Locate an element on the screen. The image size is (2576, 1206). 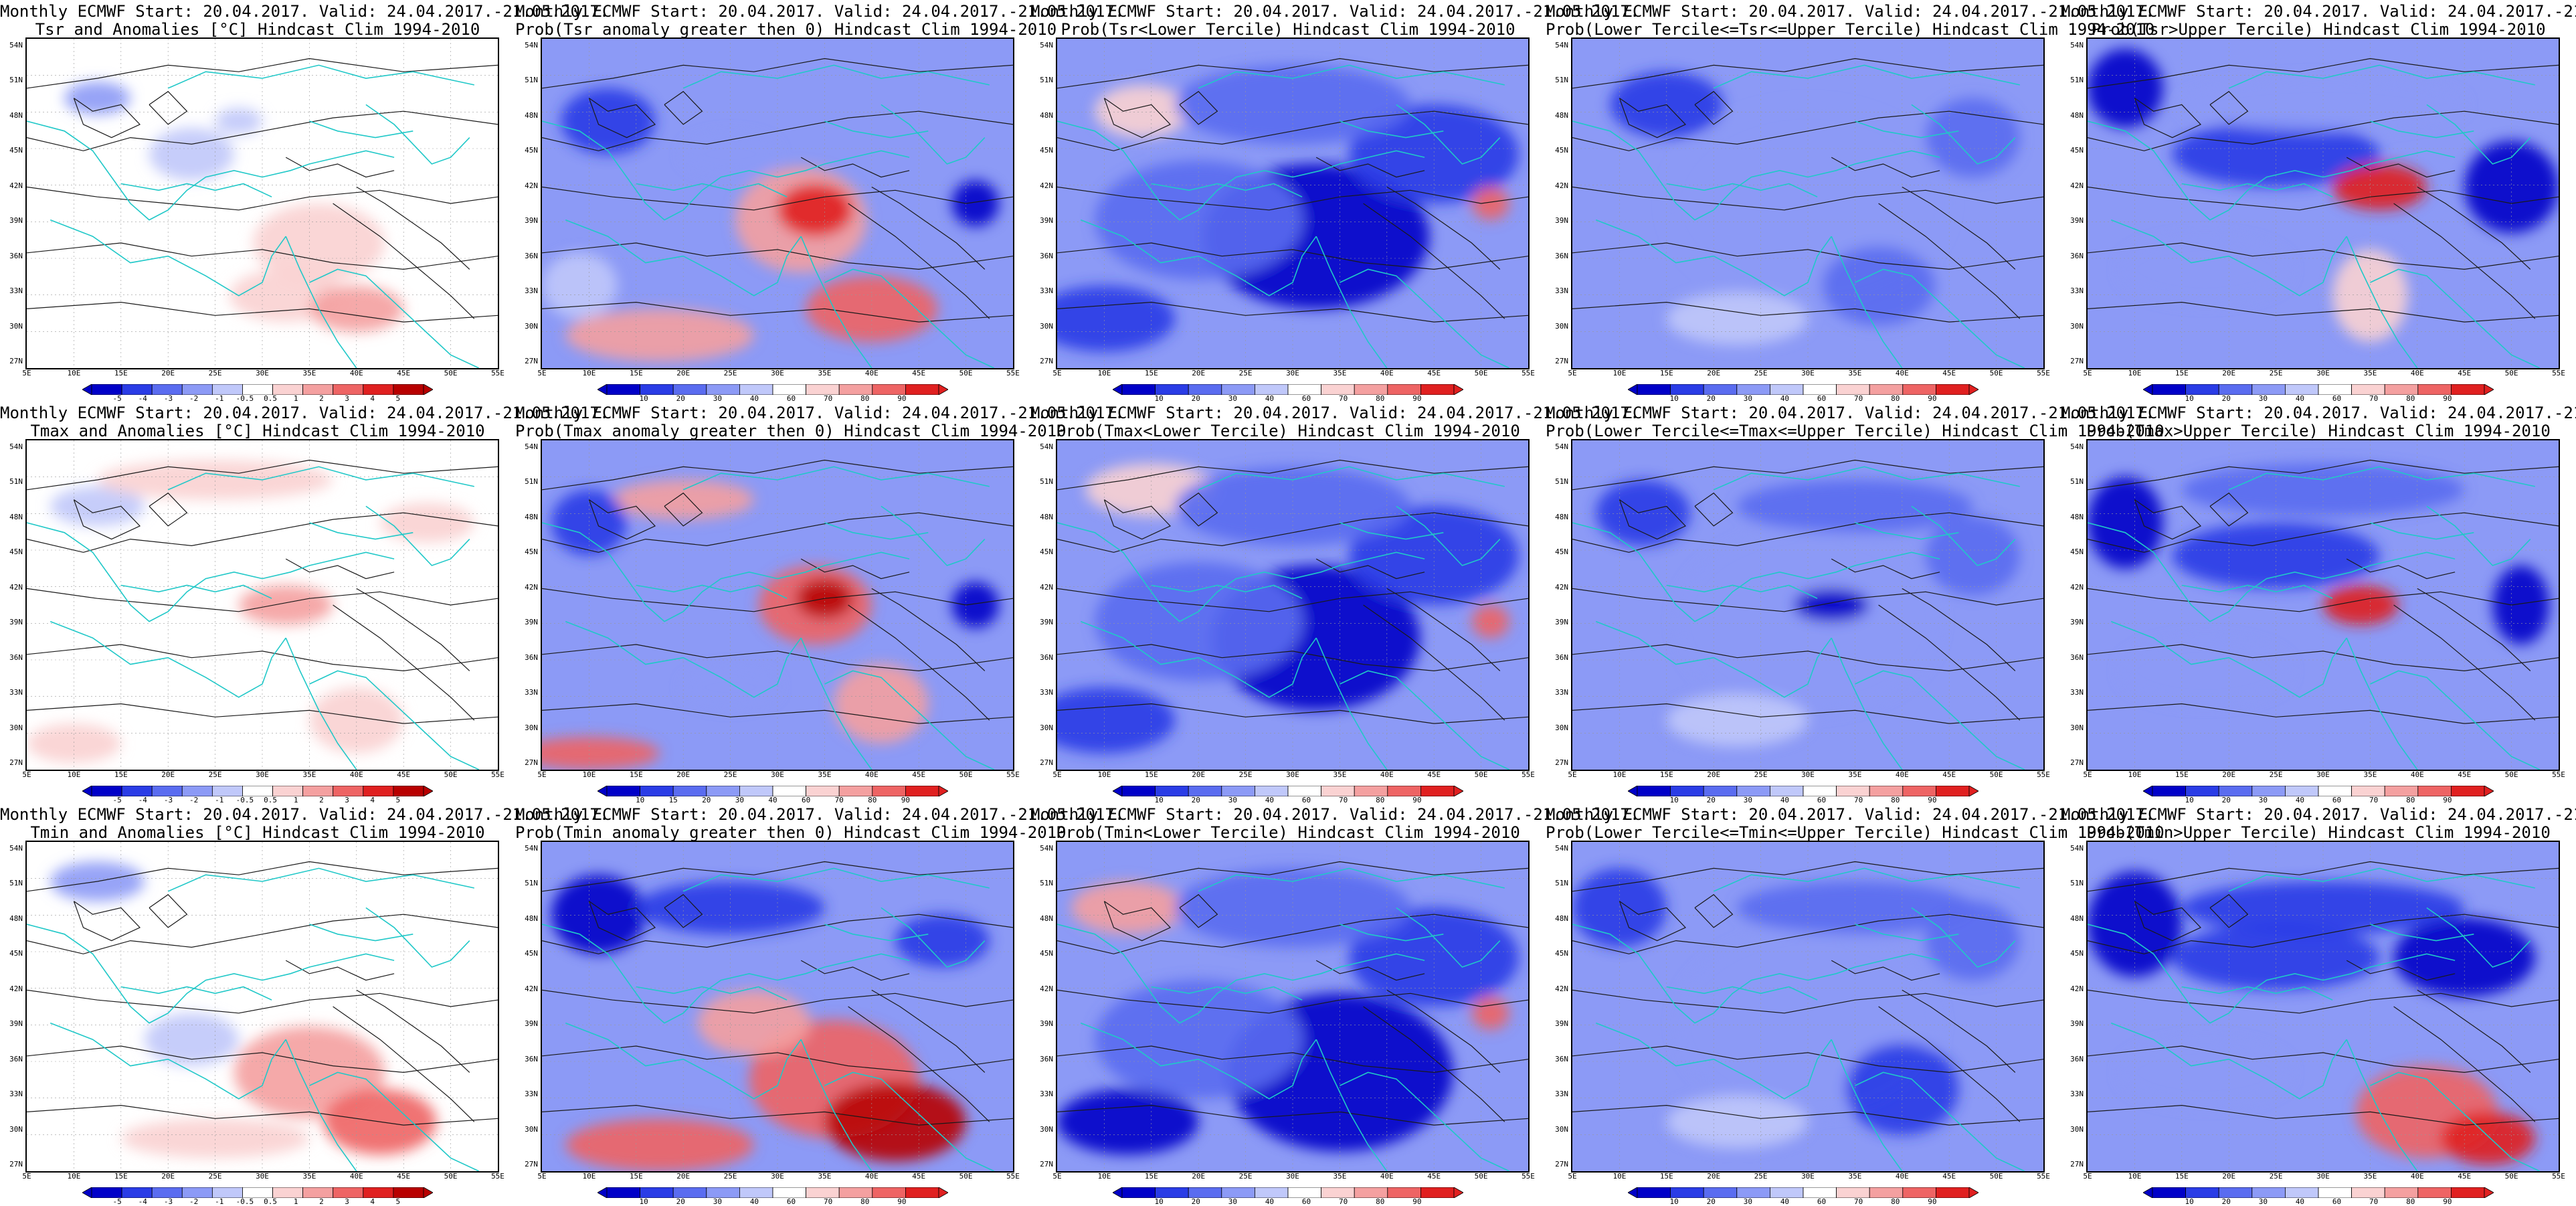
colorbar-label: 20 is located at coordinates (1711, 398).